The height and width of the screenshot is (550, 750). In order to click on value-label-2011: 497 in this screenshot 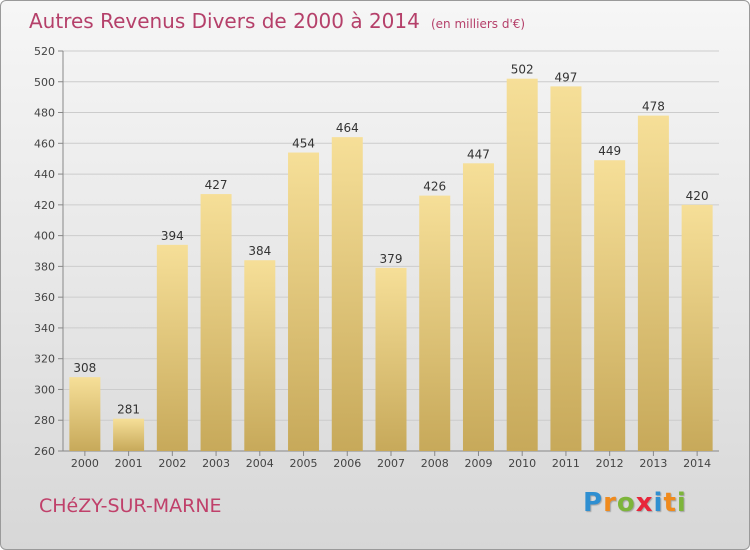, I will do `click(565, 77)`.